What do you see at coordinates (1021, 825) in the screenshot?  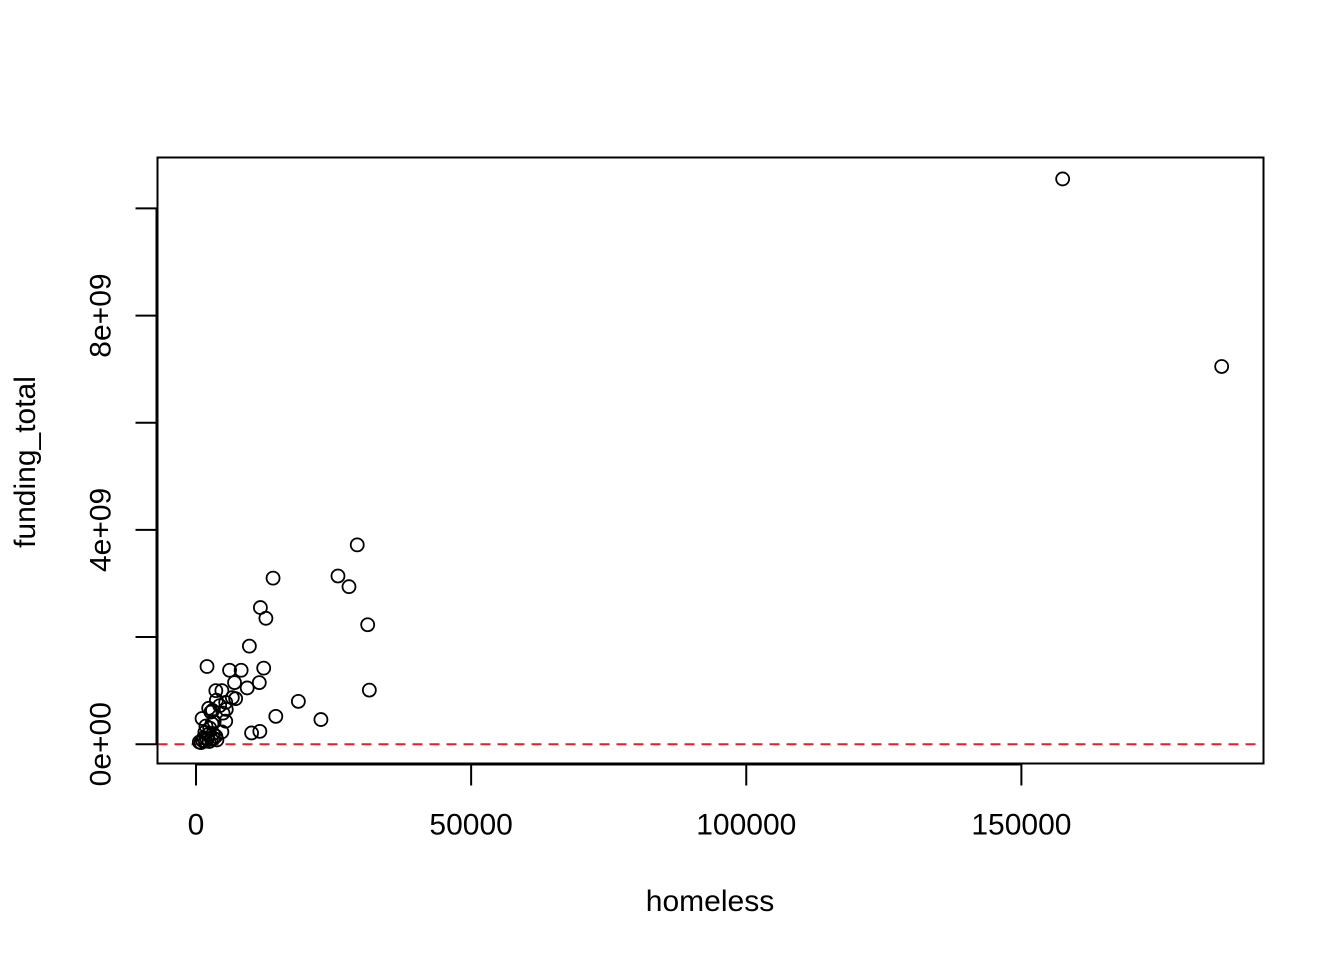 I see `x-tick-label: 150000` at bounding box center [1021, 825].